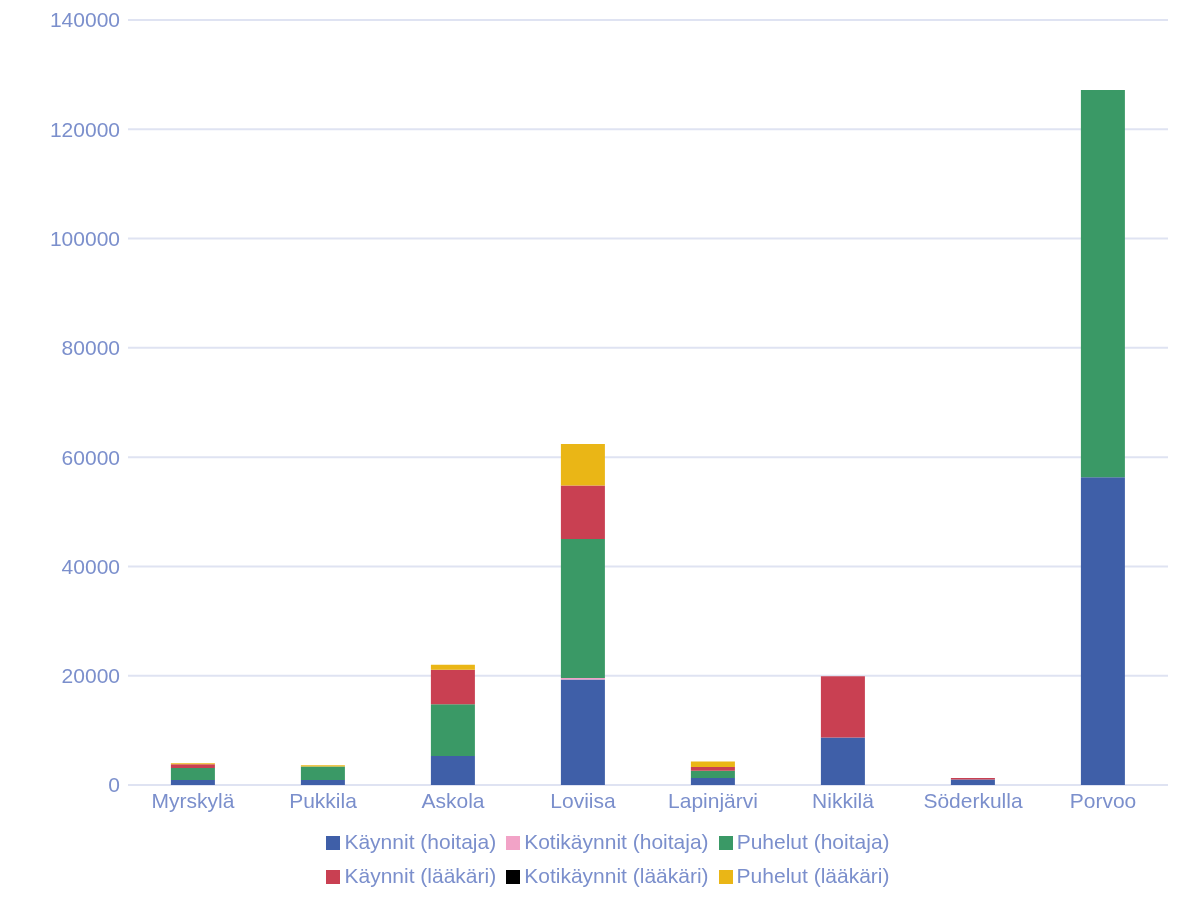 Image resolution: width=1192 pixels, height=897 pixels. I want to click on x-tick-label: Porvoo, so click(1103, 800).